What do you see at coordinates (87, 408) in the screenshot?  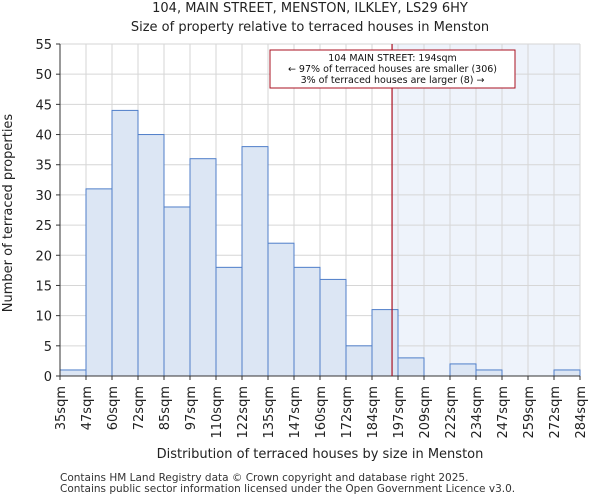 I see `x-tick-label: 47sqm` at bounding box center [87, 408].